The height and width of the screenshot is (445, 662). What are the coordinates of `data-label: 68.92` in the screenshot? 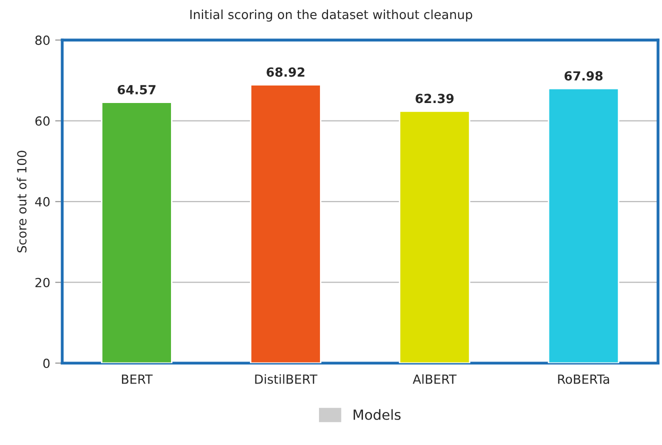 It's located at (285, 72).